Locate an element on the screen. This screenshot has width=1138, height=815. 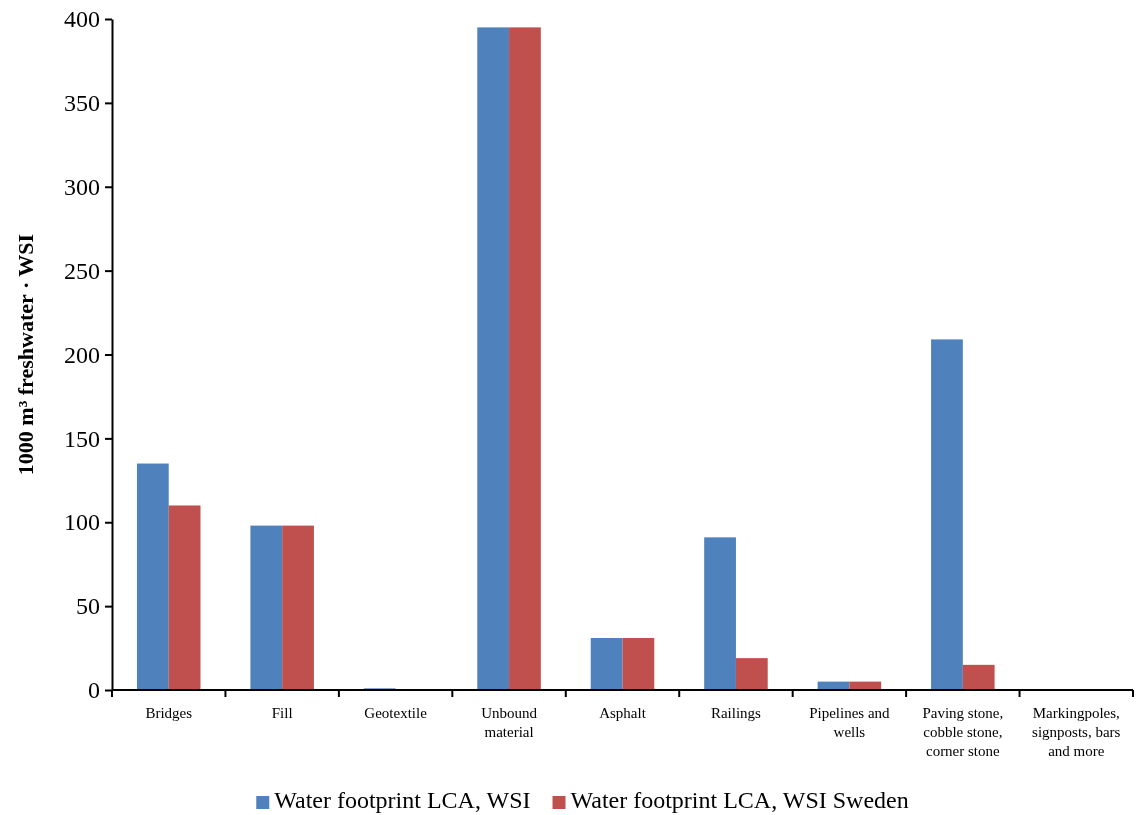
legend-label: Water footprint LCA, WSI Sweden is located at coordinates (739, 800).